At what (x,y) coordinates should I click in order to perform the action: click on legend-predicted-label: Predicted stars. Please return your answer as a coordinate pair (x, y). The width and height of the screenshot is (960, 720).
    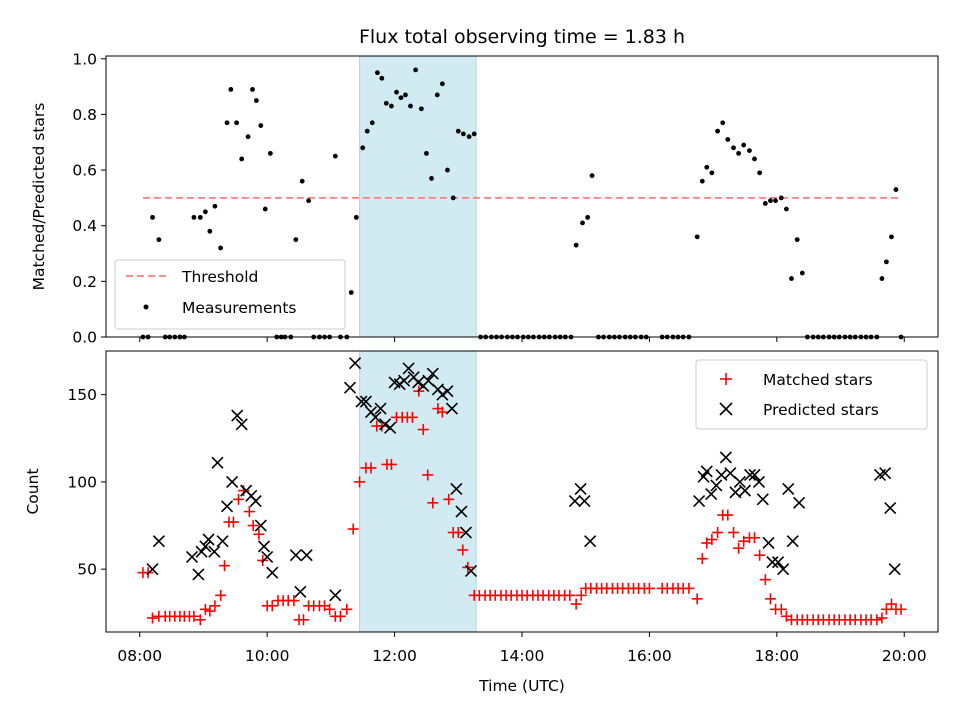
    Looking at the image, I should click on (821, 410).